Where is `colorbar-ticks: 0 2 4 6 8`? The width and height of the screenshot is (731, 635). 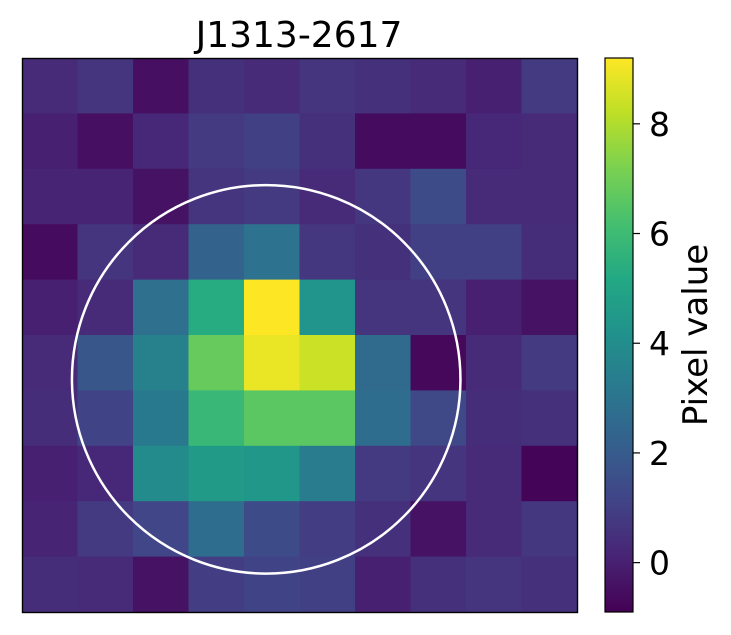 colorbar-ticks: 0 2 4 6 8 is located at coordinates (651, 344).